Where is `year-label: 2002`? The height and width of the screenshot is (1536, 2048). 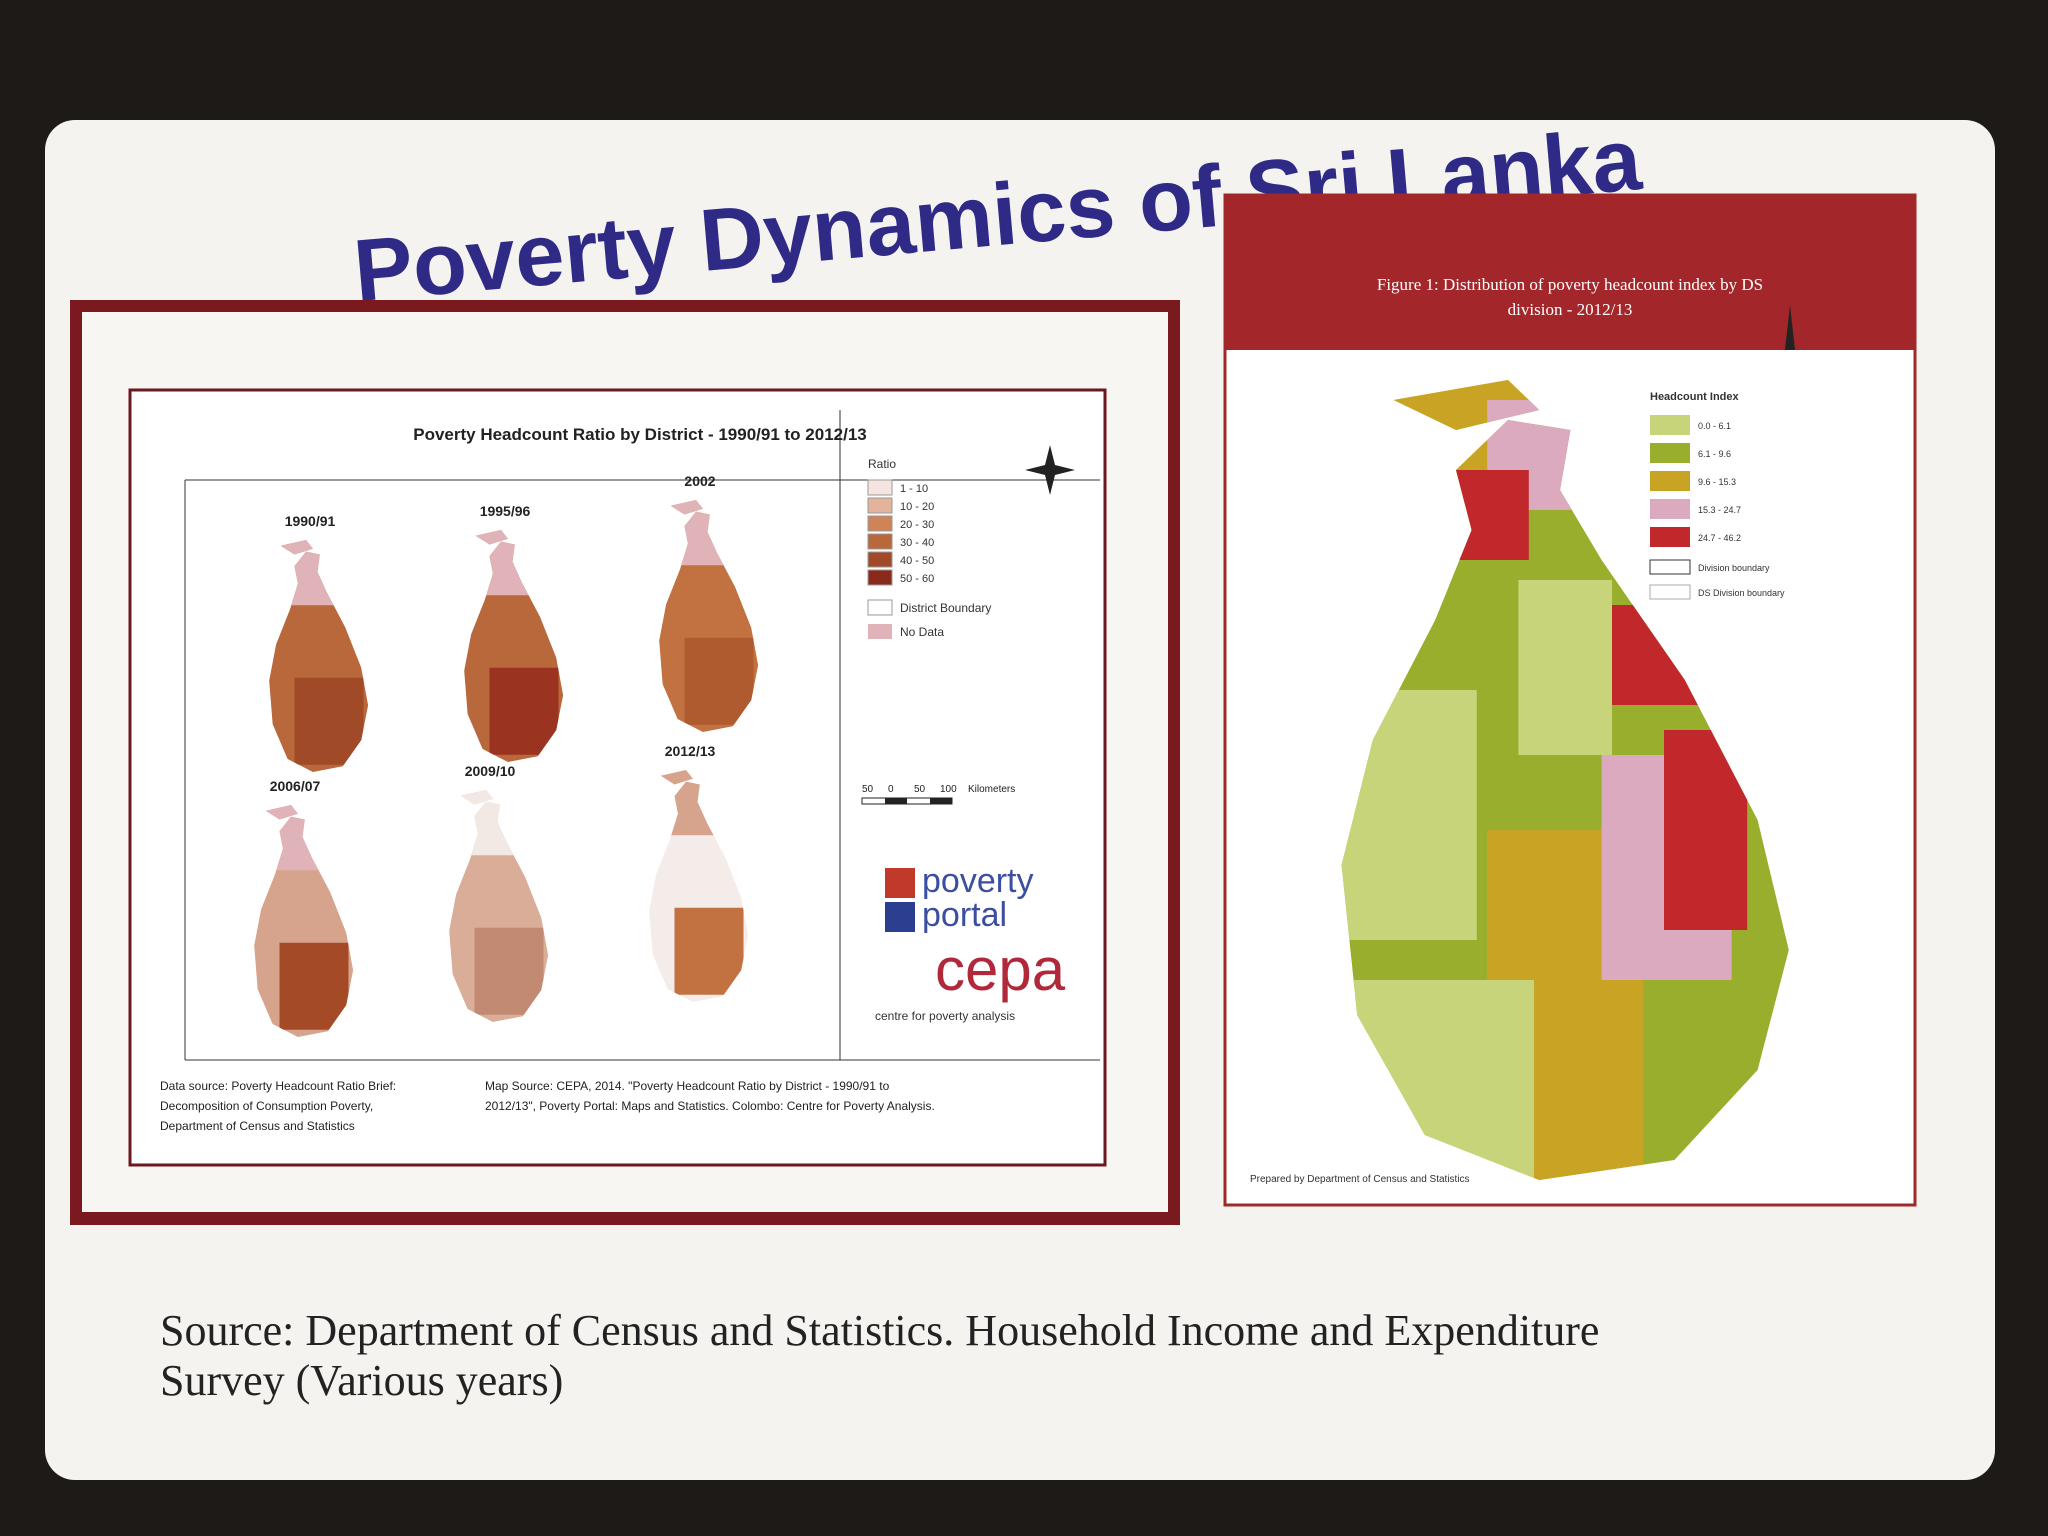
year-label: 2002 is located at coordinates (699, 481).